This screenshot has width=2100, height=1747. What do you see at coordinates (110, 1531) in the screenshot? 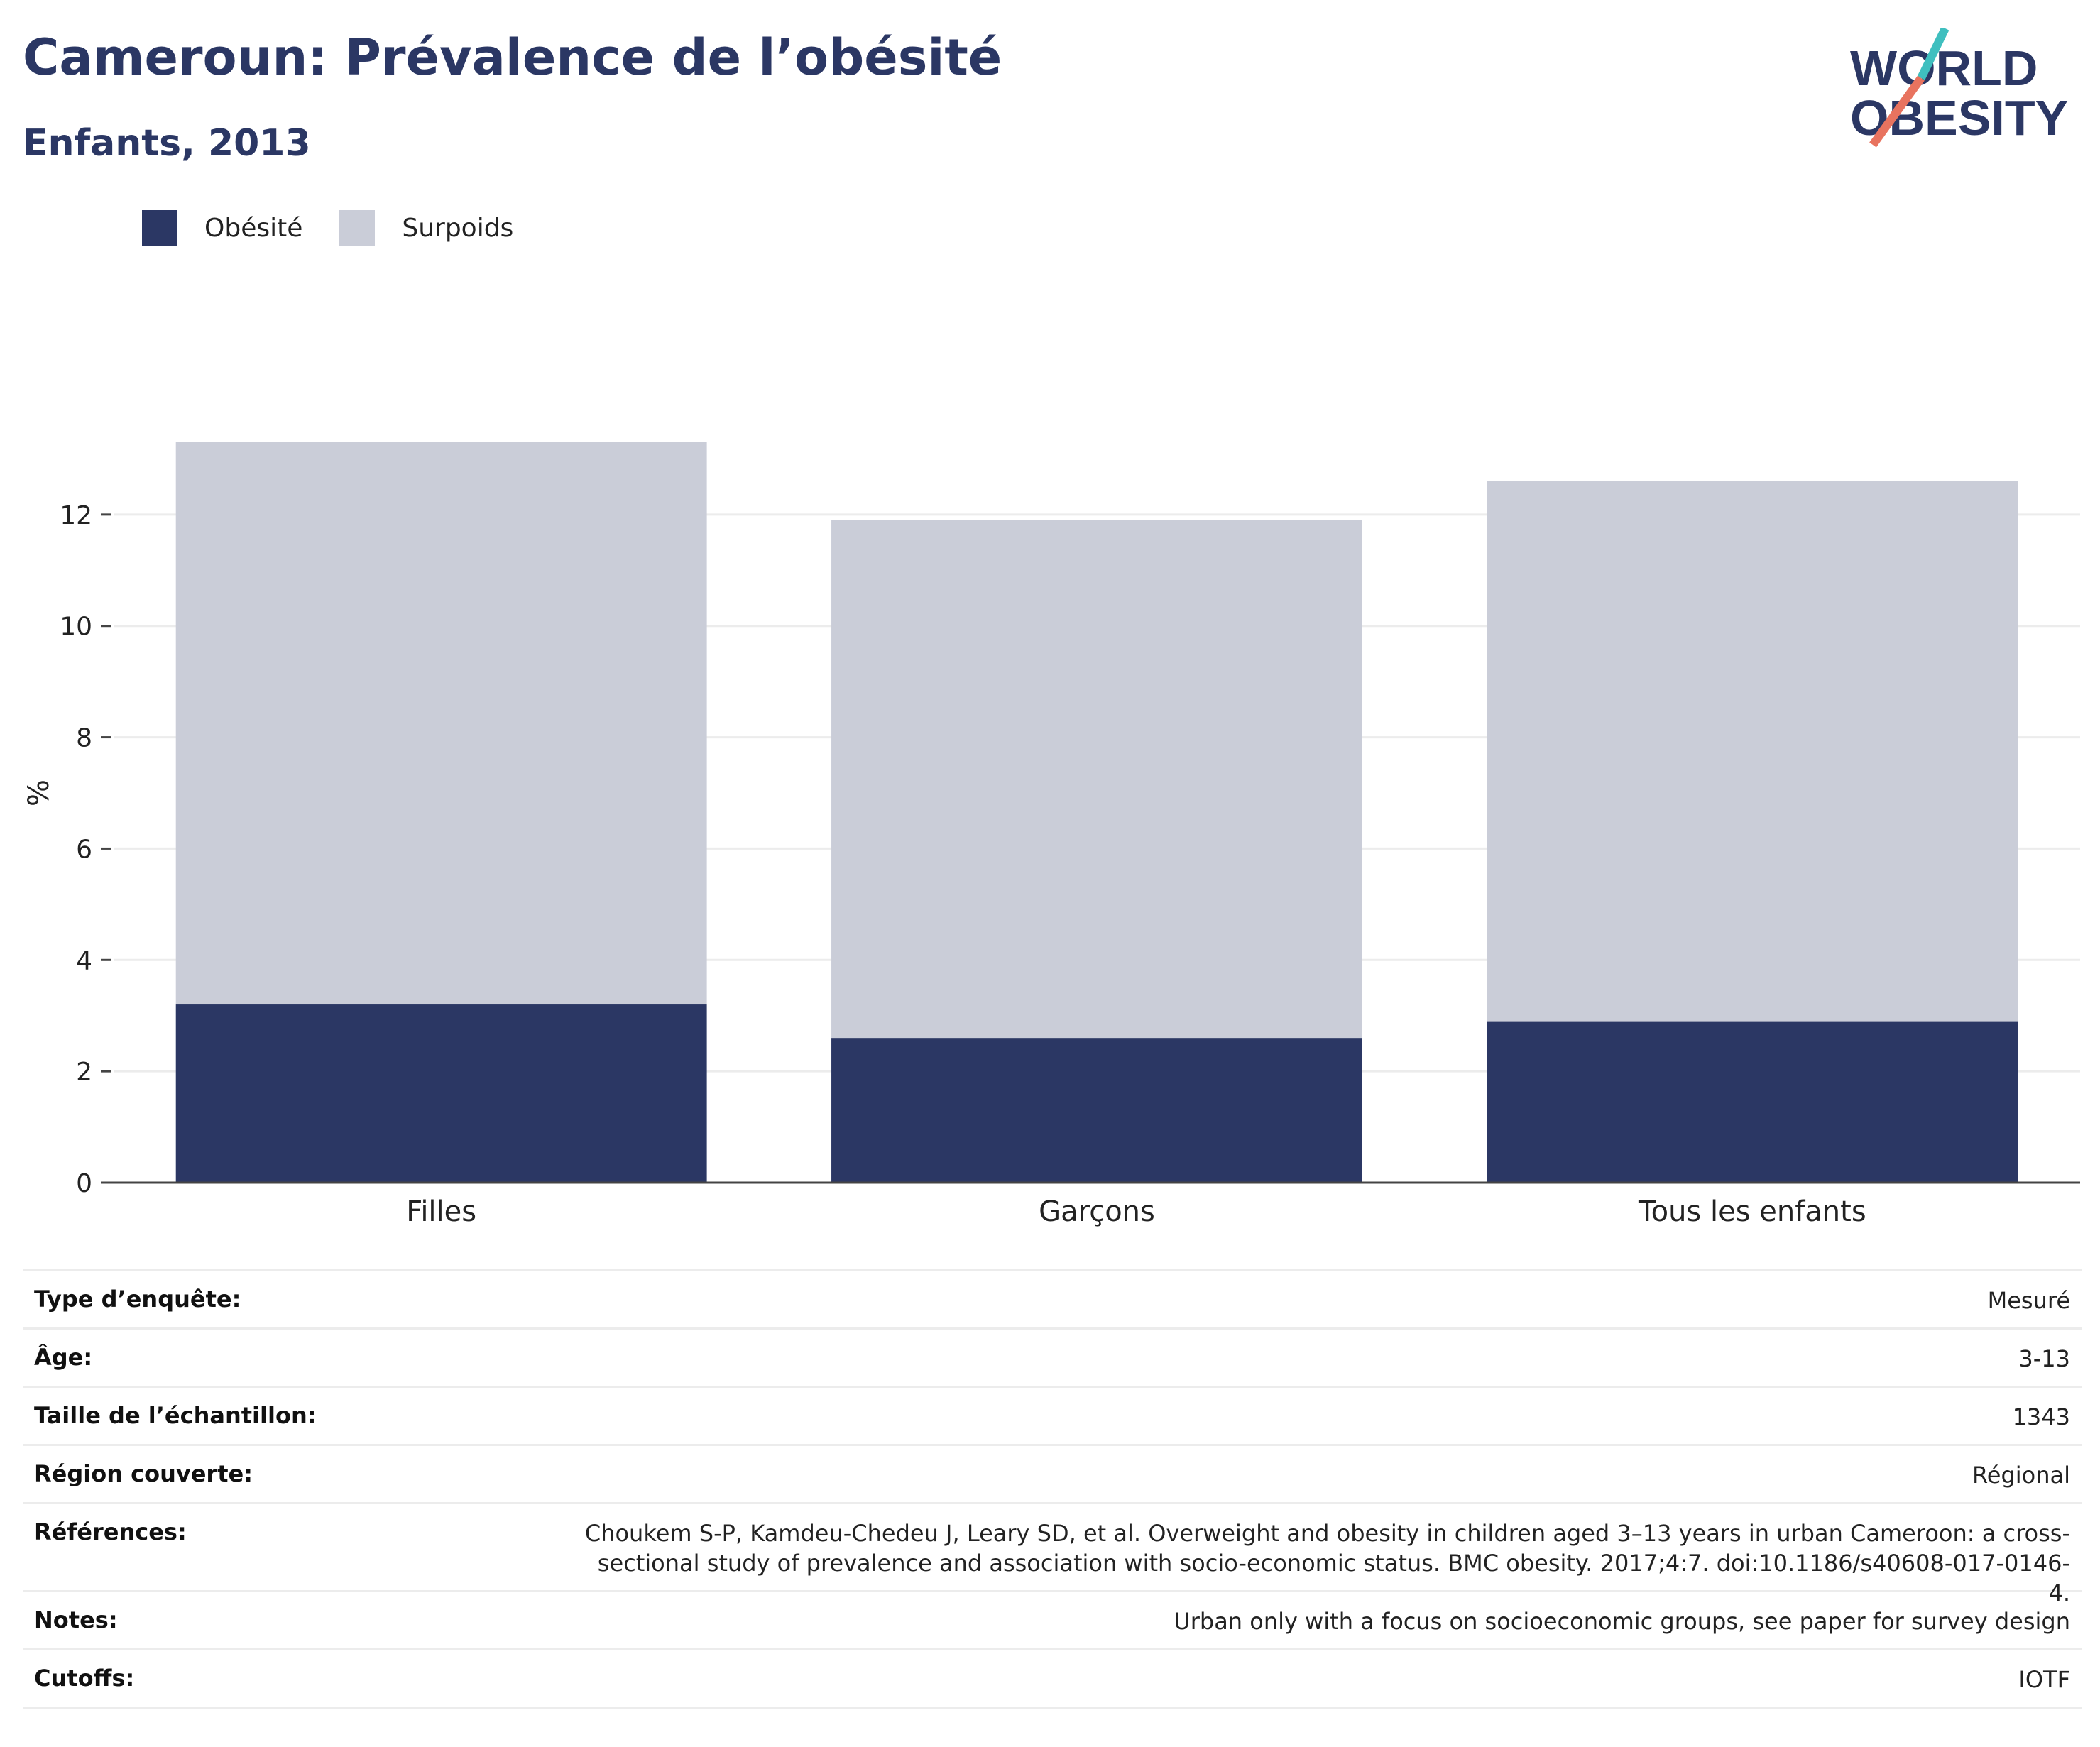
I see `info-key: Références:` at bounding box center [110, 1531].